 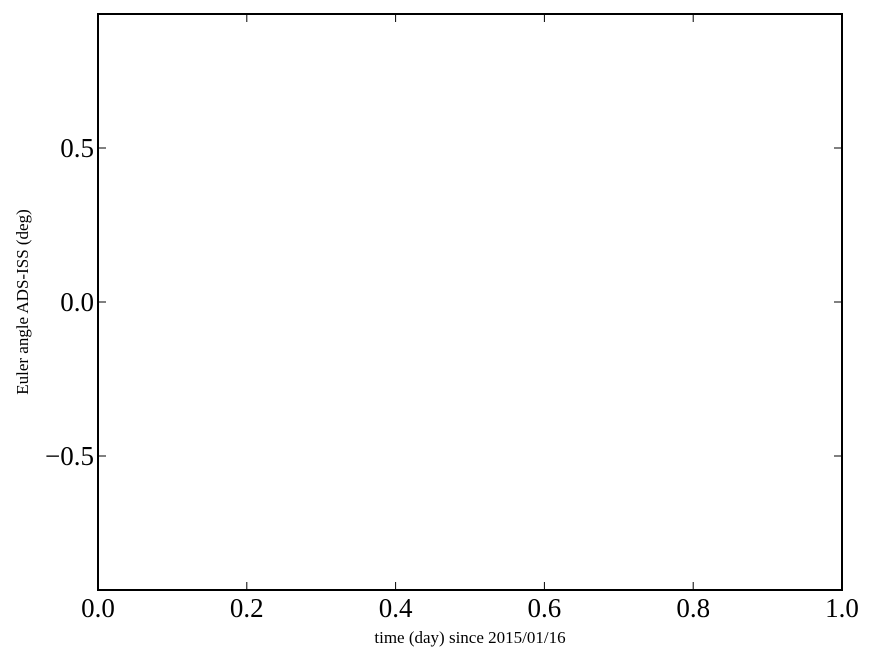 What do you see at coordinates (77, 302) in the screenshot?
I see `y-tick-label: 0.0` at bounding box center [77, 302].